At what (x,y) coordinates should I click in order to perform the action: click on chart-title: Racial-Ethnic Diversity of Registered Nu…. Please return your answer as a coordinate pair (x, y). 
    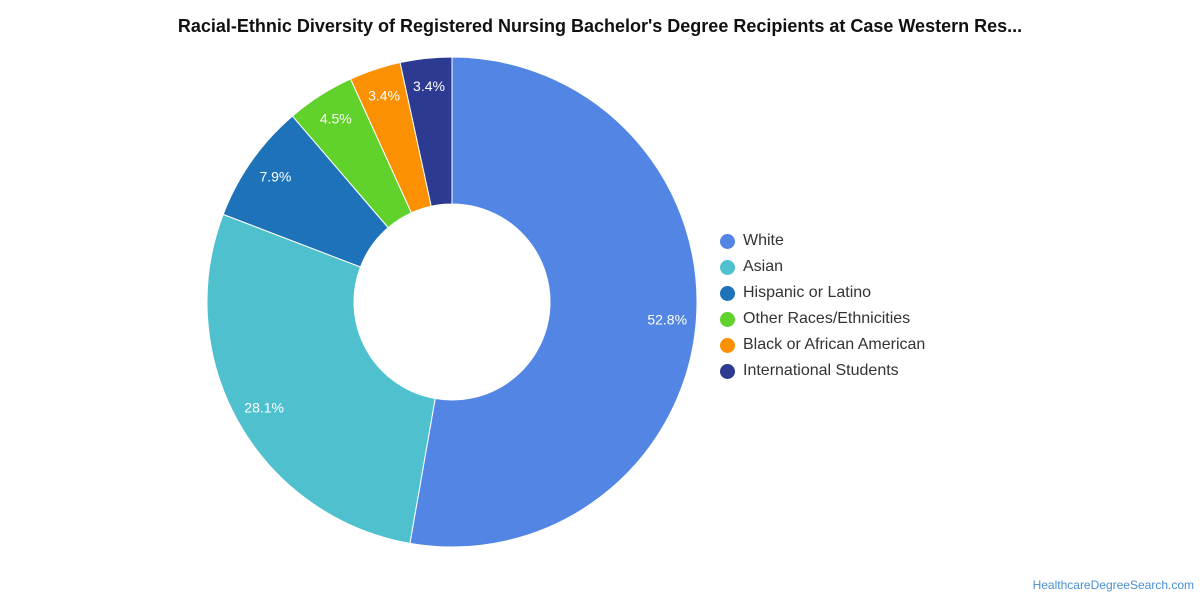
    Looking at the image, I should click on (600, 26).